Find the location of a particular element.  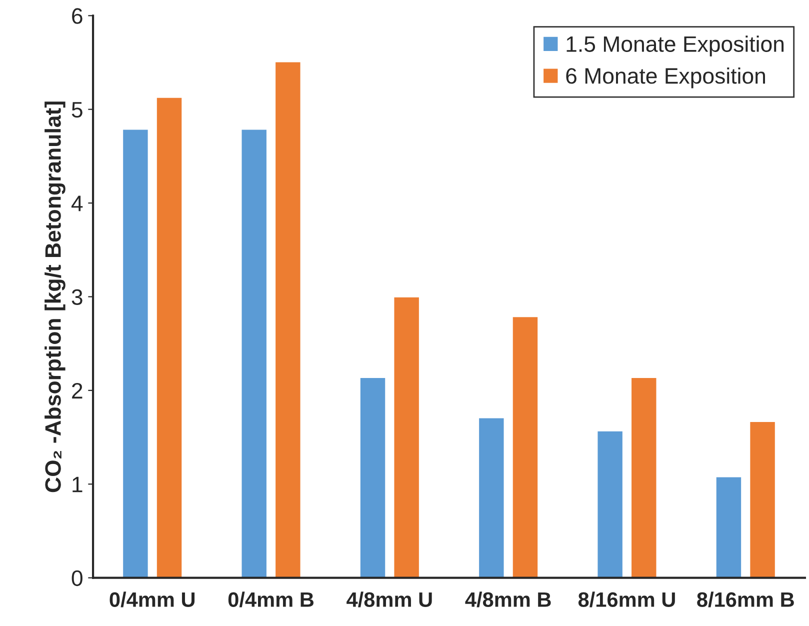

x-tick-label: 8/16mm U is located at coordinates (626, 600).